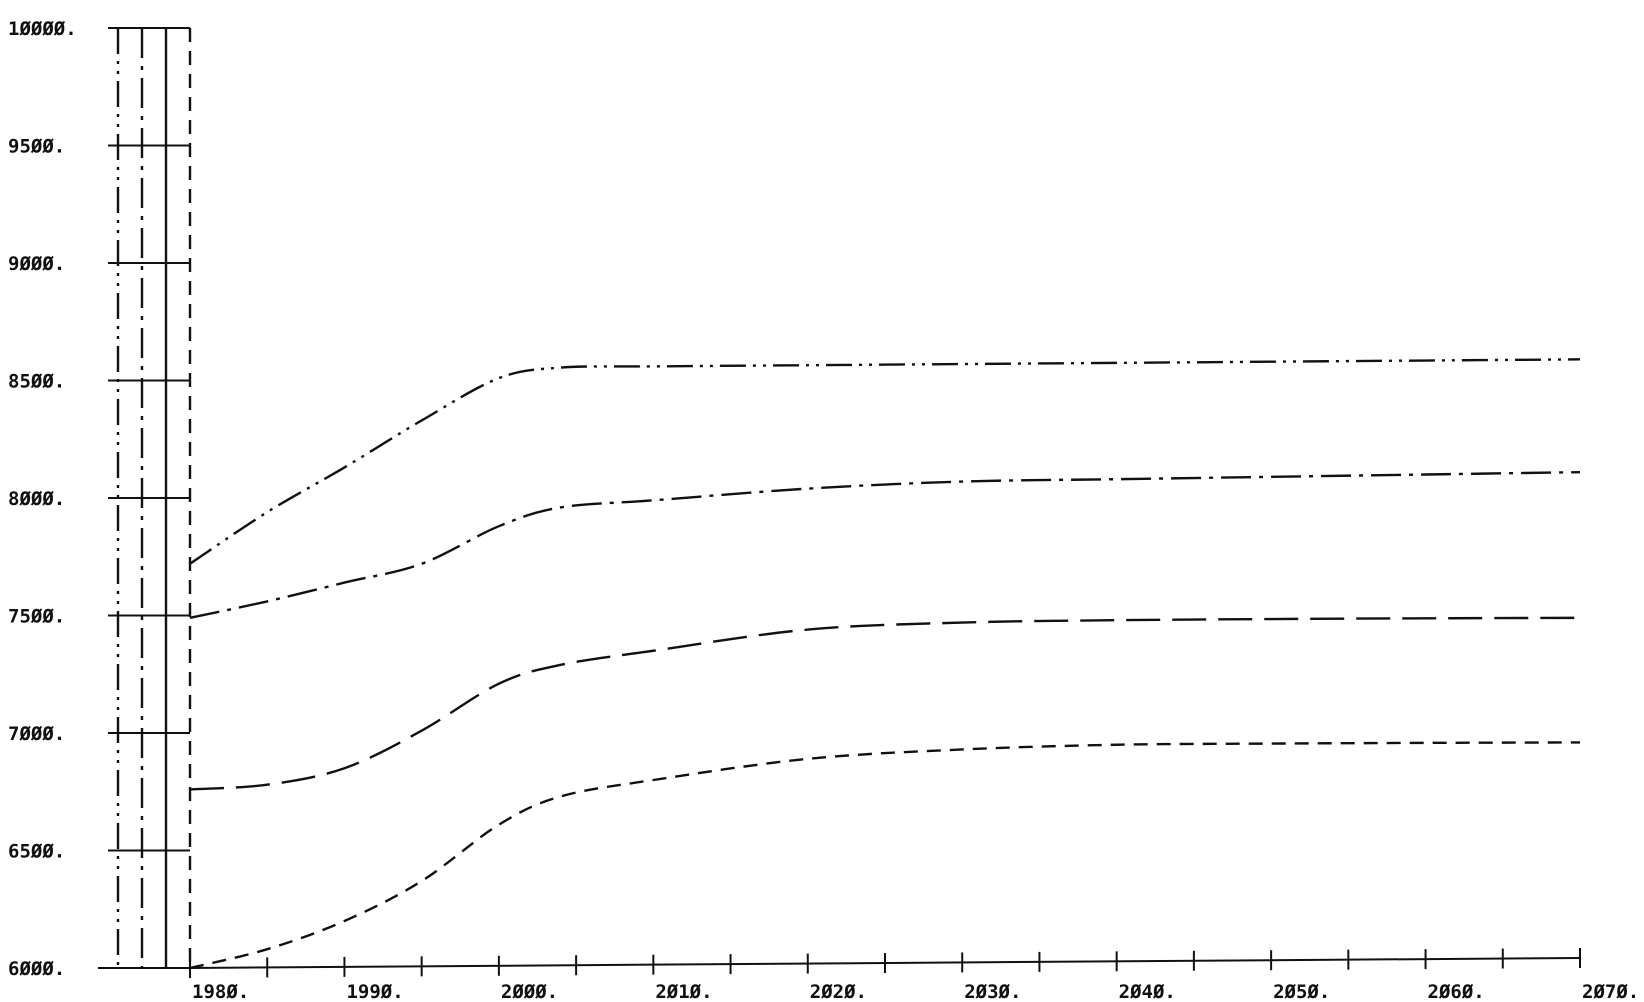 The width and height of the screenshot is (1644, 1002). Describe the element at coordinates (885, 703) in the screenshot. I see `series-line-long-dash` at that location.